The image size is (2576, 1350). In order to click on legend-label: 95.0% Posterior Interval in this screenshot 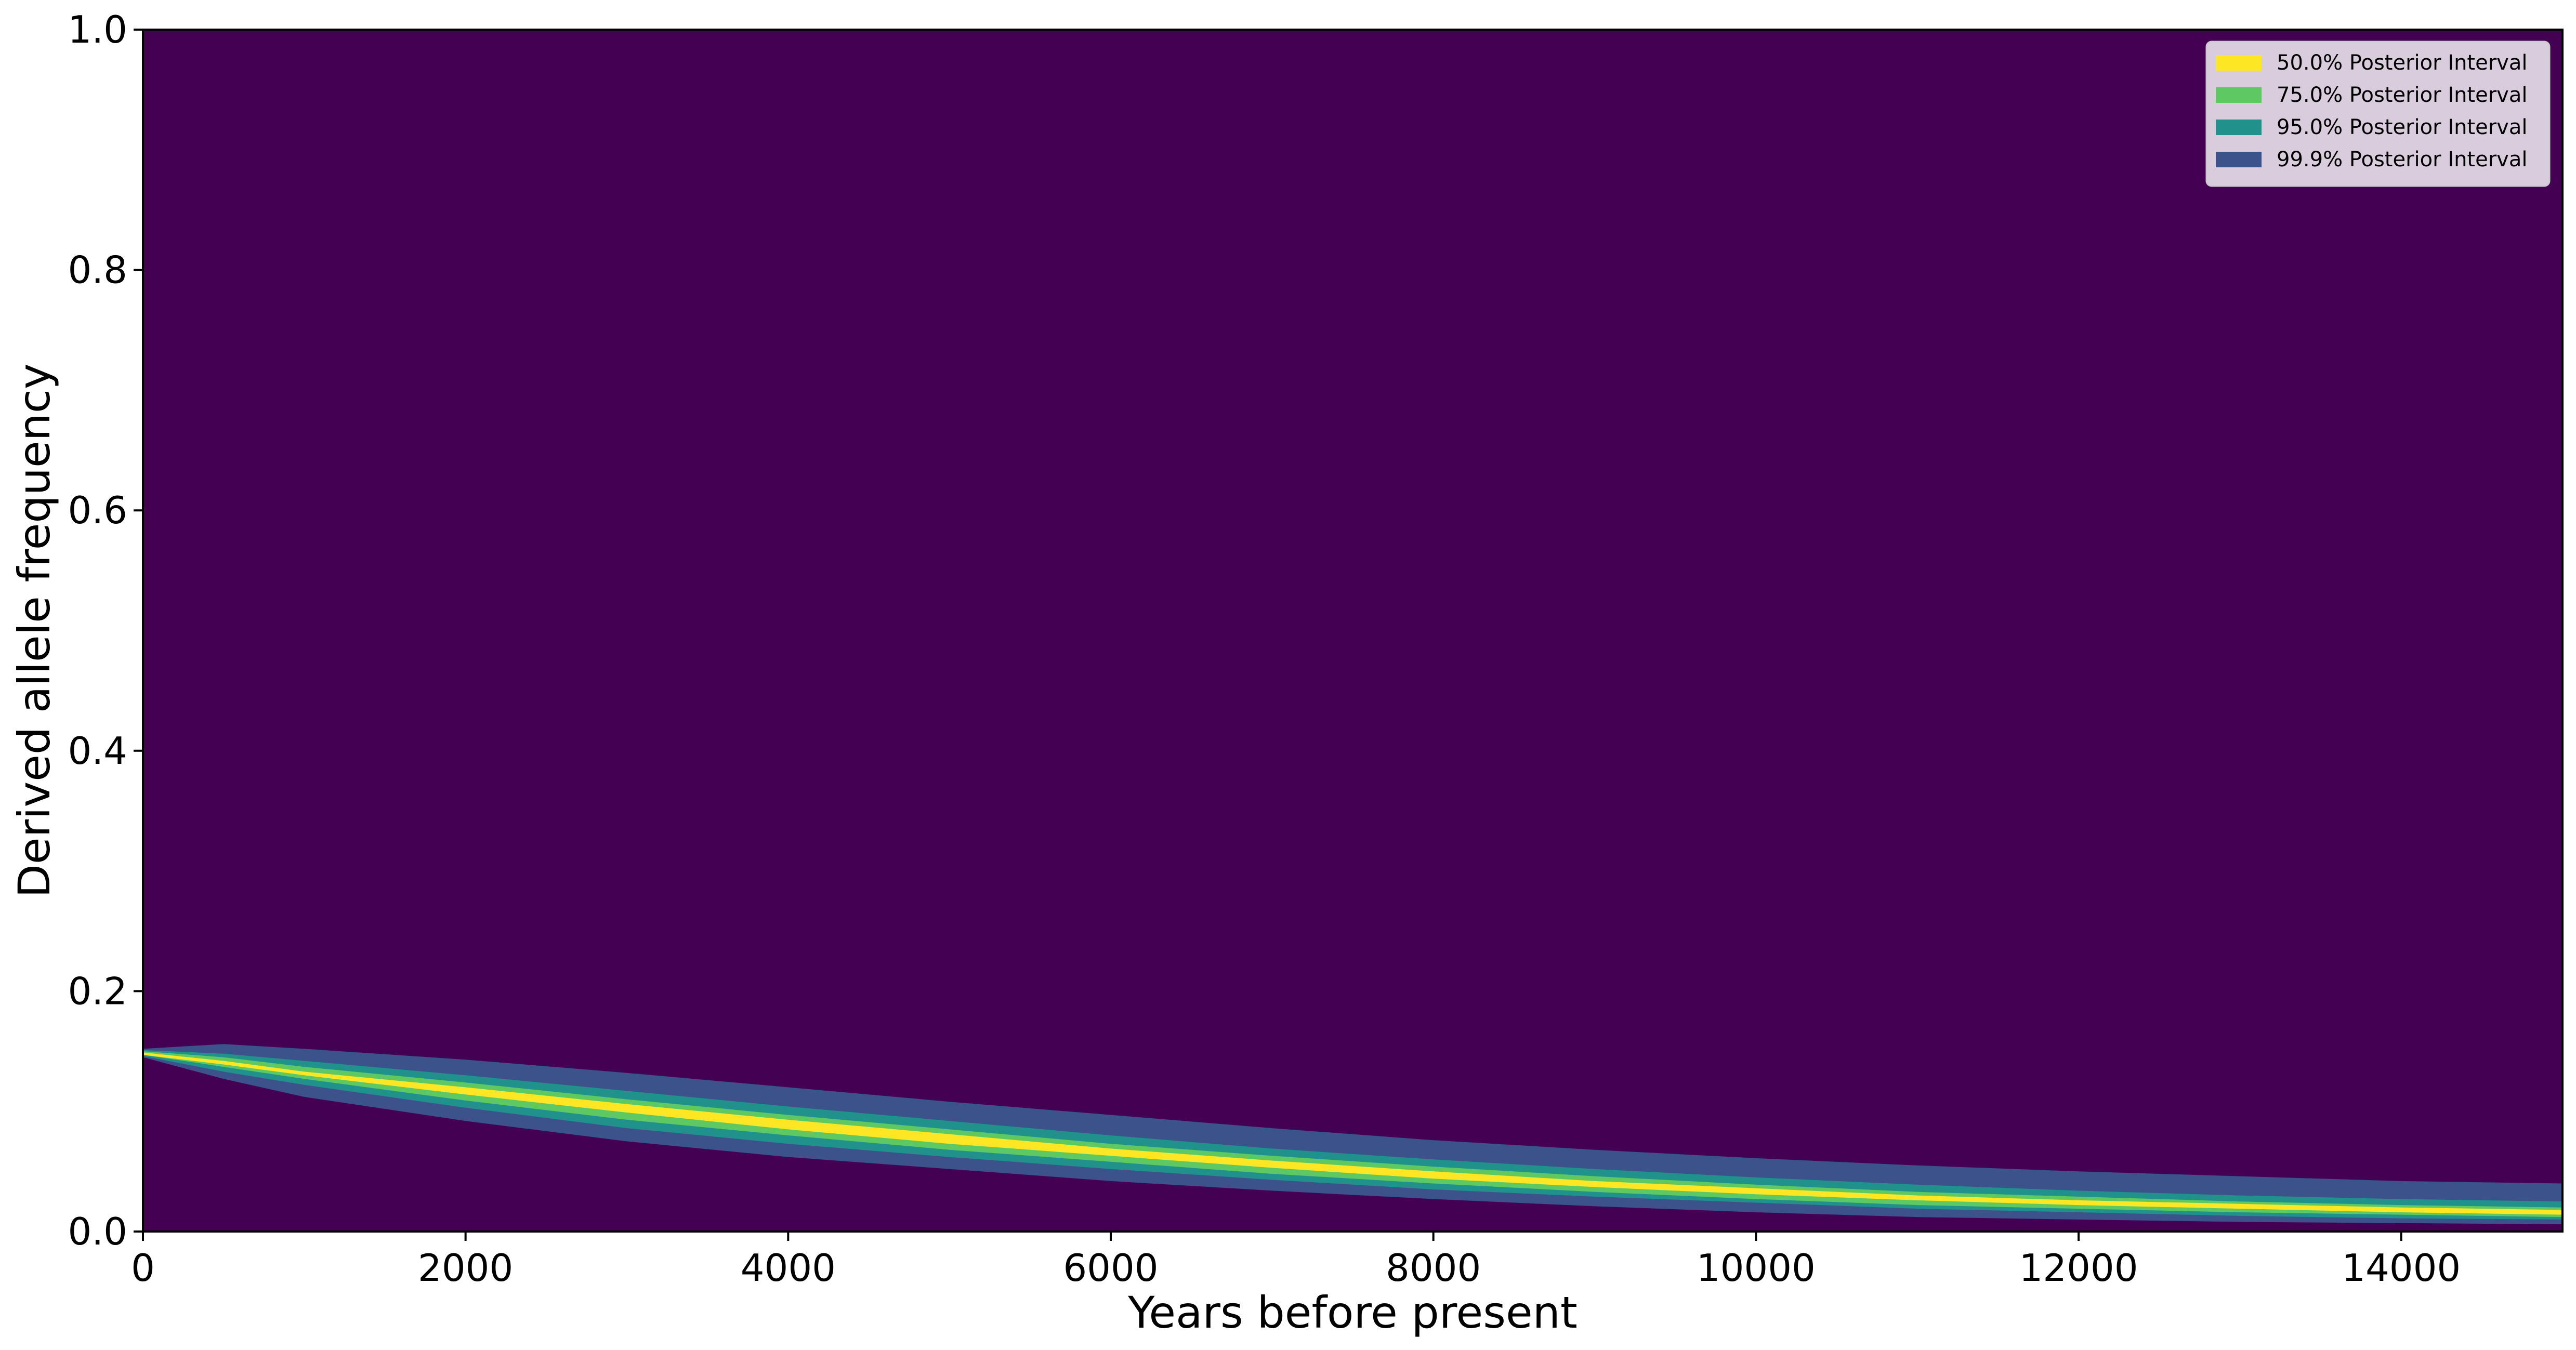, I will do `click(2402, 127)`.